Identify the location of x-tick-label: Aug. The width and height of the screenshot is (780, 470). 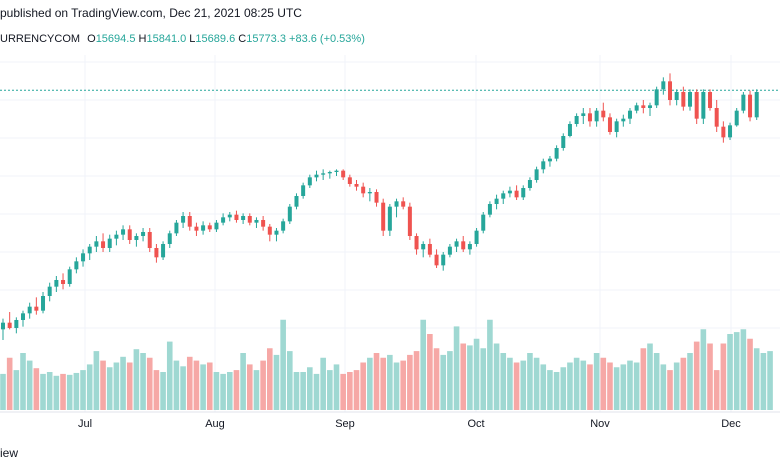
(215, 424).